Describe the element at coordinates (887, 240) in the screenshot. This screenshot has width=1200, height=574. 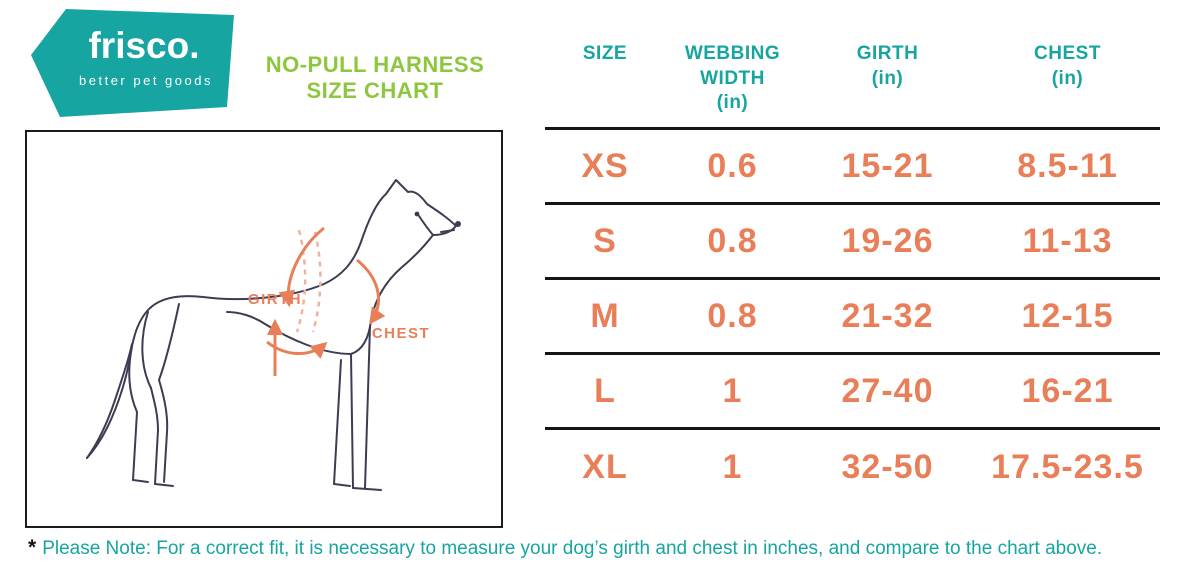
I see `girth-cell: 19-26` at that location.